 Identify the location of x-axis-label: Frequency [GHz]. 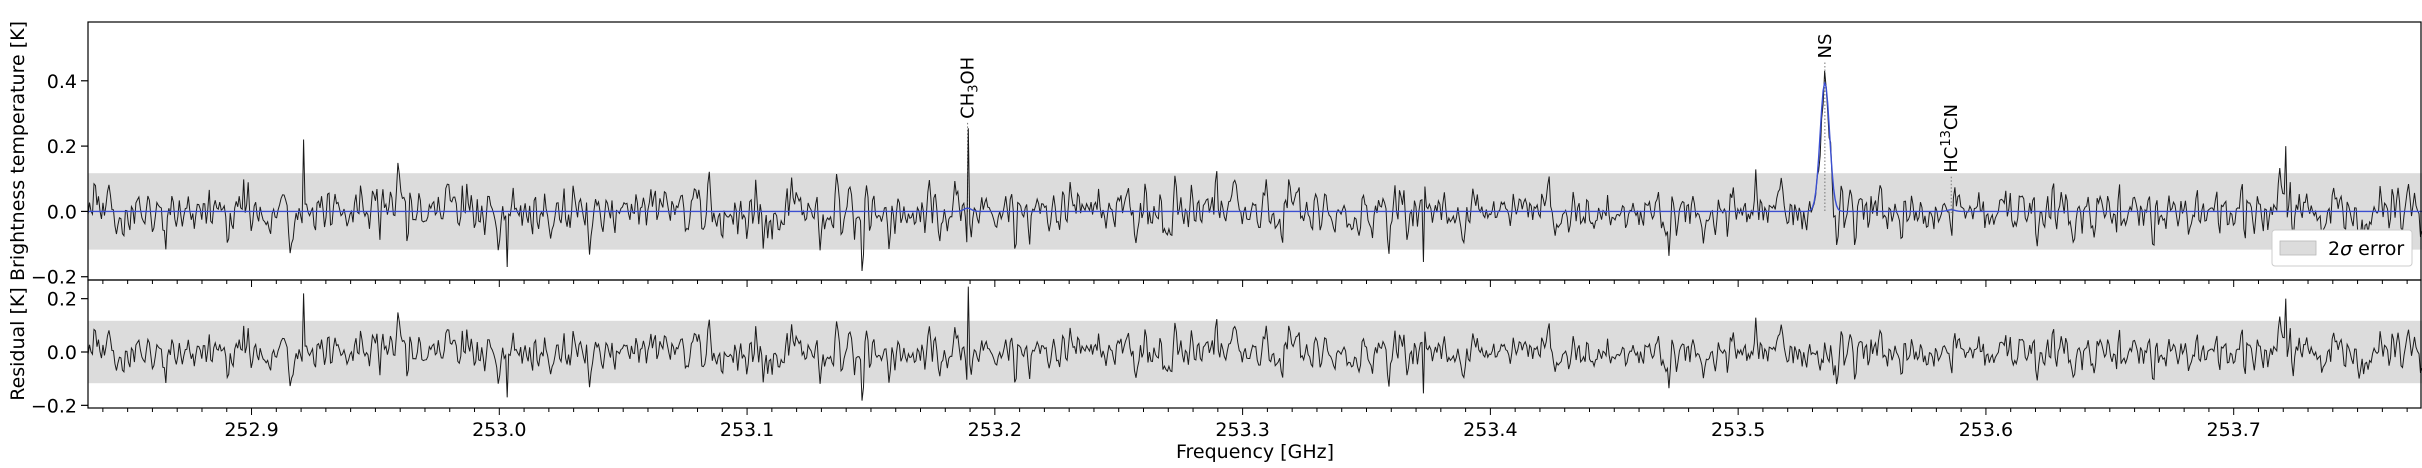
(1255, 452).